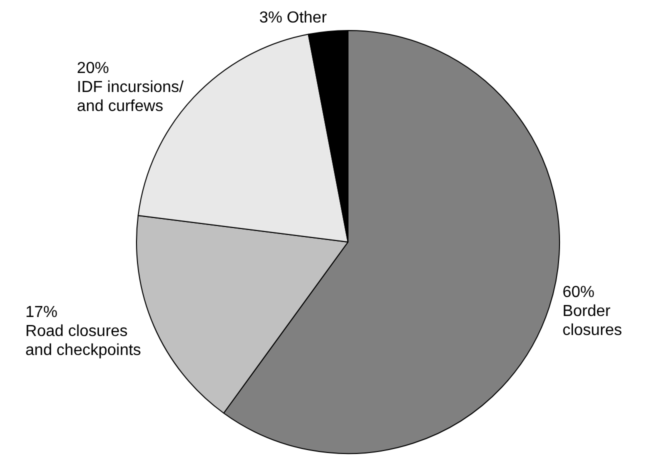 The width and height of the screenshot is (645, 461). I want to click on data-label: 60%, so click(578, 293).